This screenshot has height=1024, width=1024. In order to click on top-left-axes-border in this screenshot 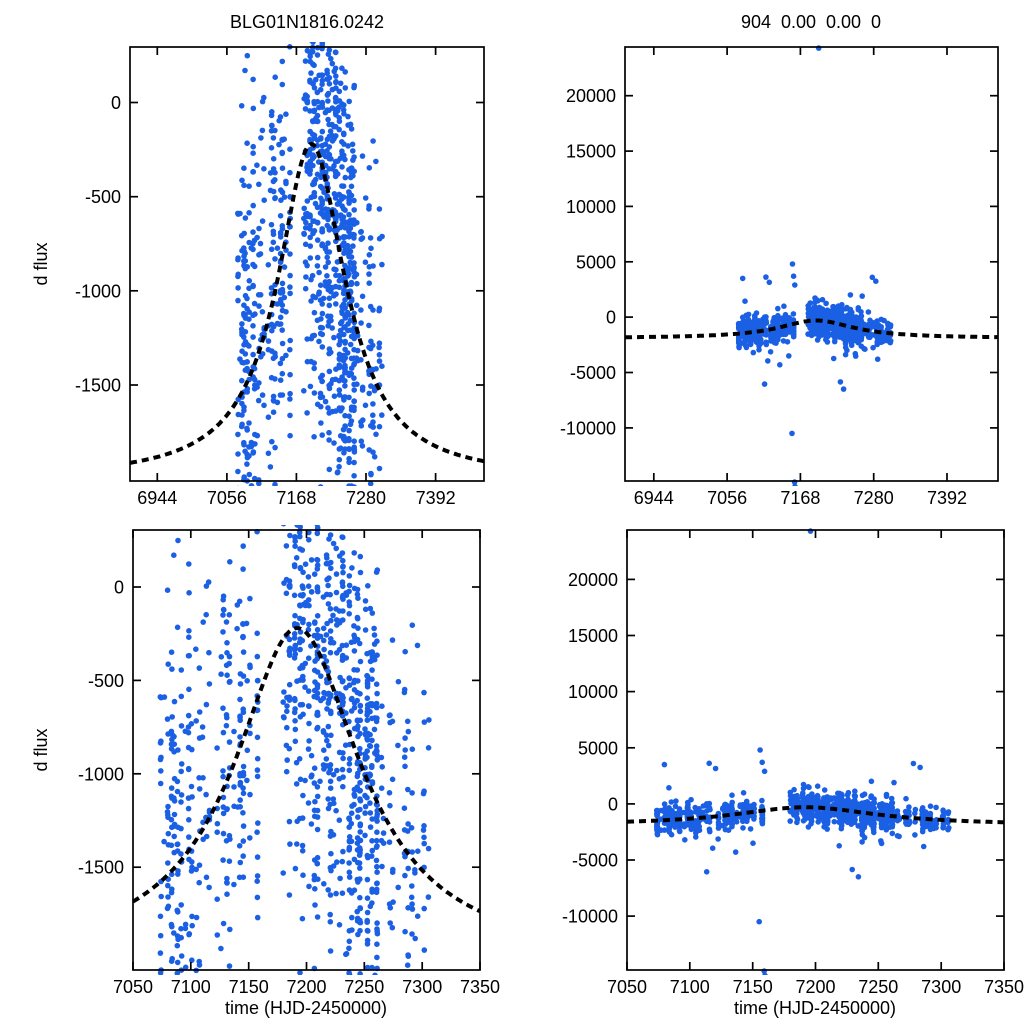, I will do `click(307, 264)`.